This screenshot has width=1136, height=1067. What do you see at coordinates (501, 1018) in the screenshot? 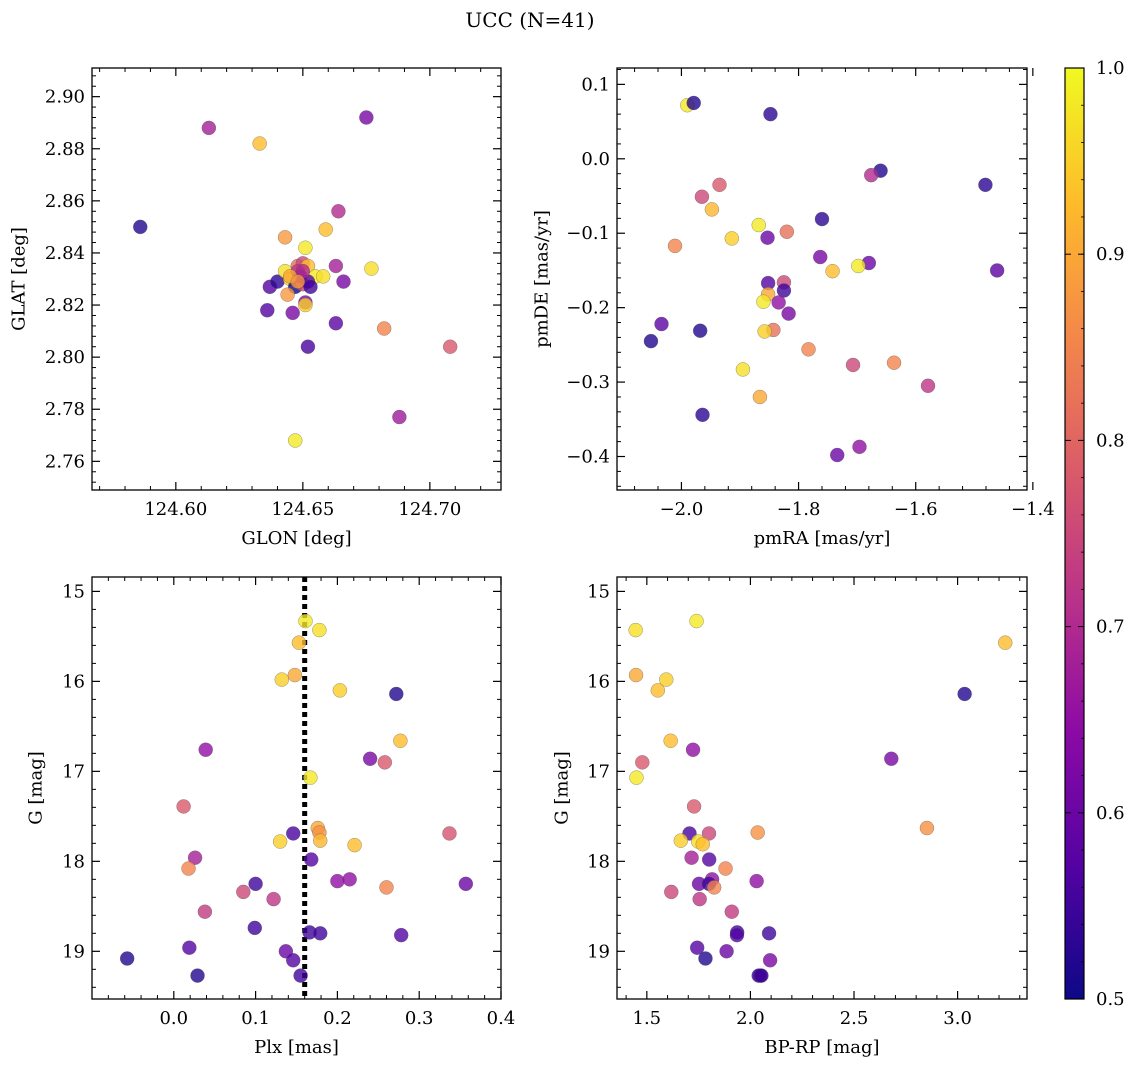
I see `x-tick-label: 0.4` at bounding box center [501, 1018].